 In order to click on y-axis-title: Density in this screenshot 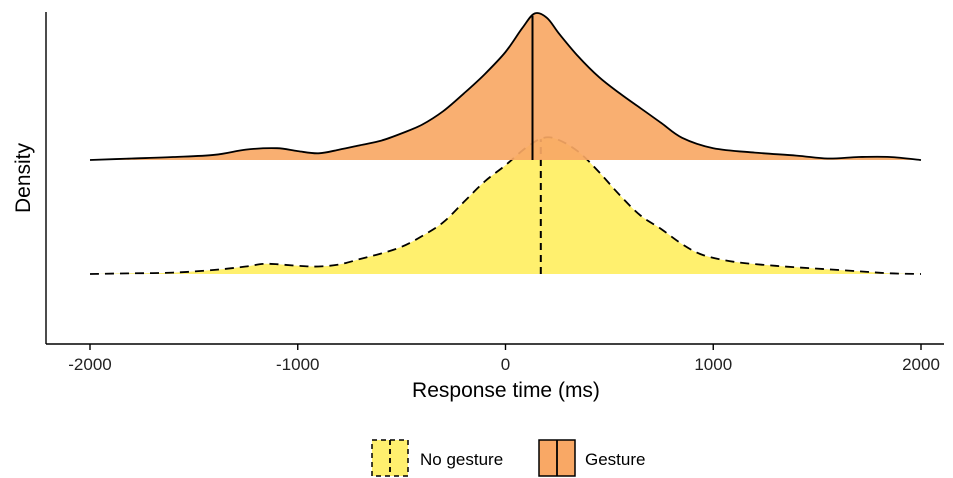, I will do `click(23, 177)`.